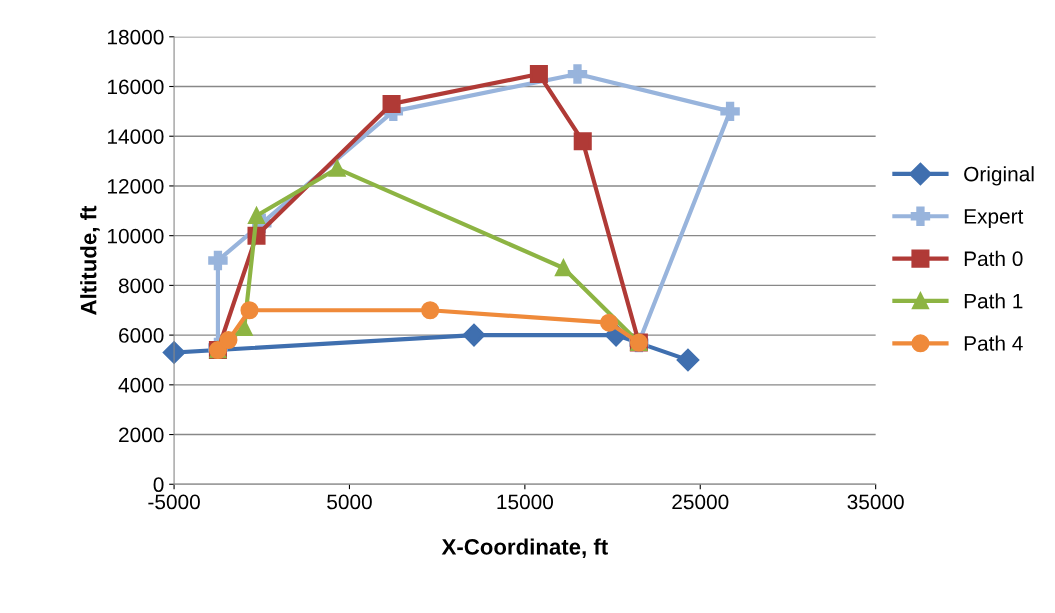 The height and width of the screenshot is (613, 1055). What do you see at coordinates (994, 218) in the screenshot?
I see `legend-label: Expert` at bounding box center [994, 218].